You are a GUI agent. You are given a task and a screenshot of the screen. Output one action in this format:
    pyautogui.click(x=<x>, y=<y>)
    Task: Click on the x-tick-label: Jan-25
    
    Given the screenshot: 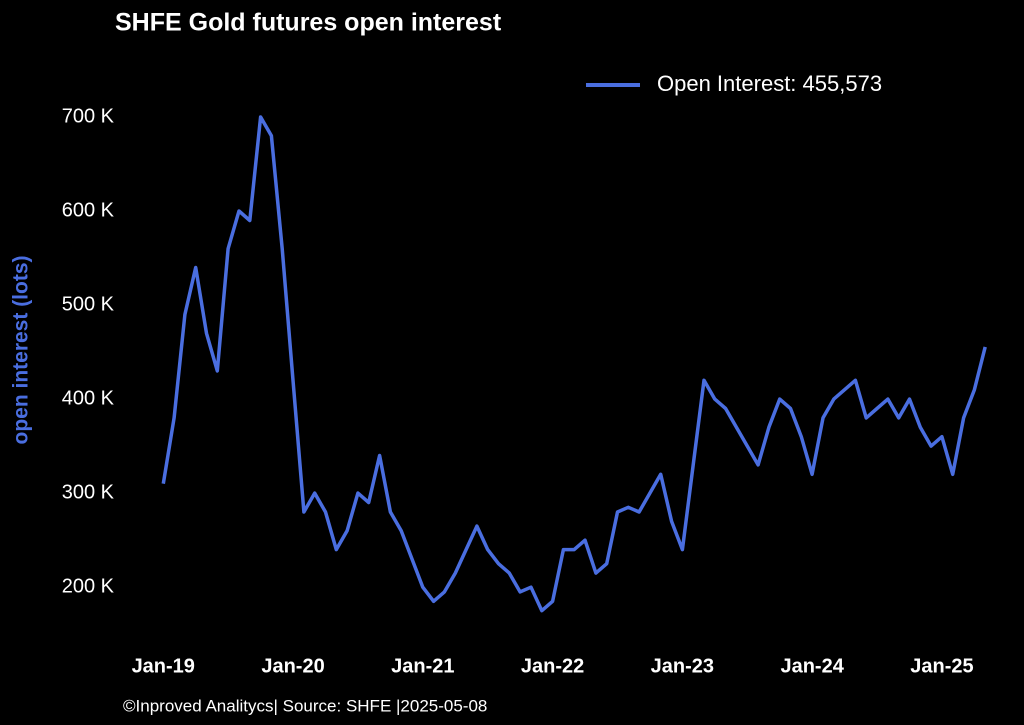 What is the action you would take?
    pyautogui.click(x=941, y=666)
    